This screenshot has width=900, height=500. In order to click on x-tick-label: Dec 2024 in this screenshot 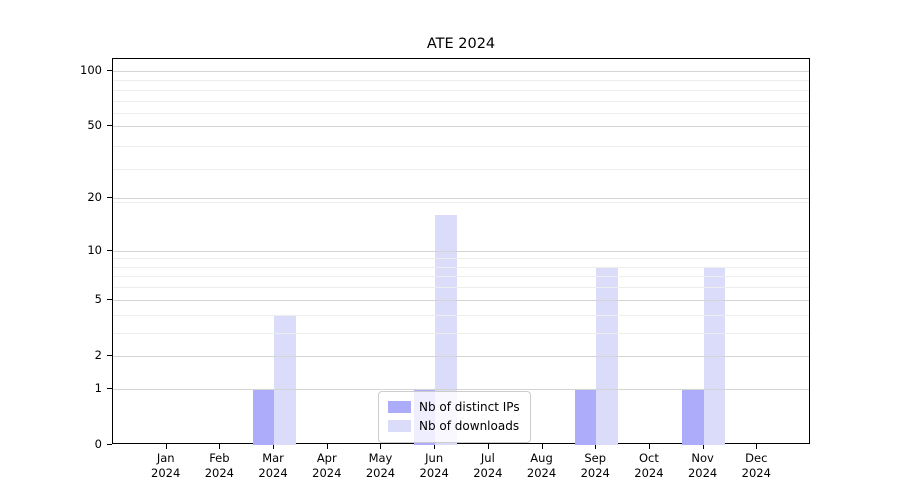, I will do `click(756, 465)`.